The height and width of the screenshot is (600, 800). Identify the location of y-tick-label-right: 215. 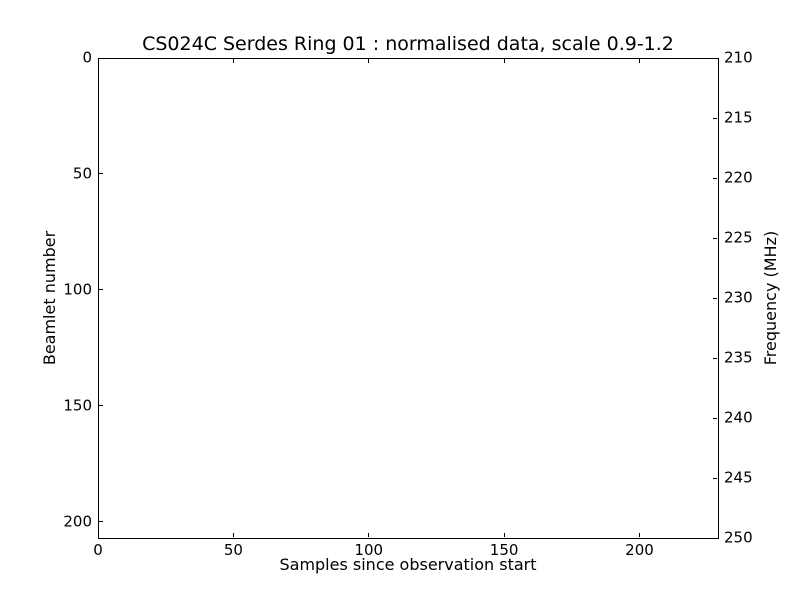
(738, 117).